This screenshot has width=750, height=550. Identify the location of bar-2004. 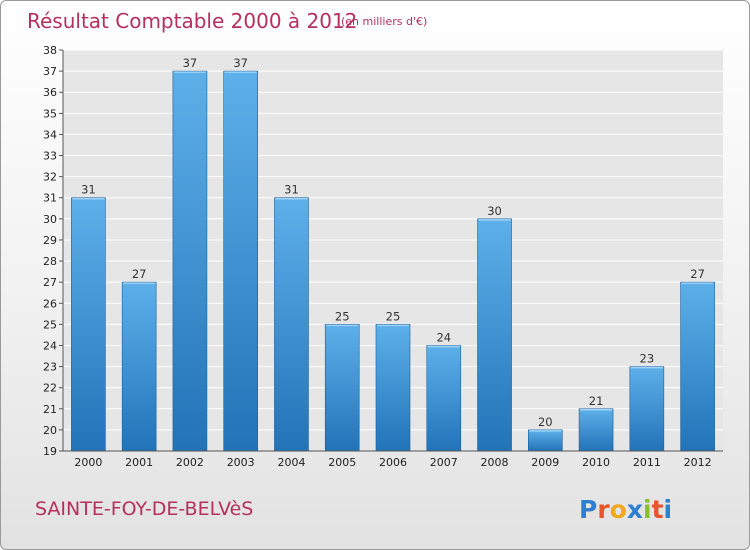
(291, 324).